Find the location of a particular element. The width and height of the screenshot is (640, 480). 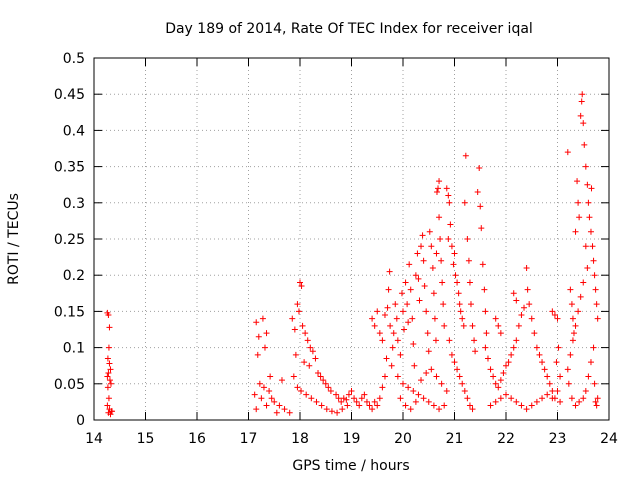

x-tick-label: 23 is located at coordinates (558, 439).